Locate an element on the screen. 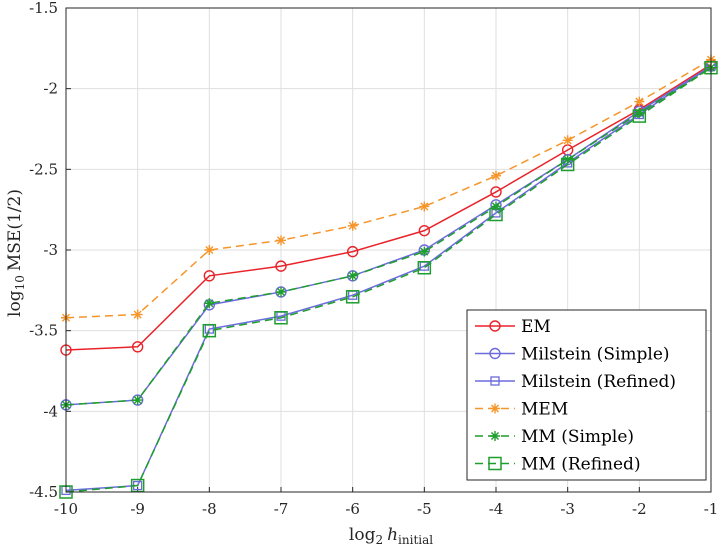 The image size is (718, 549). legend-label: Milstein (Simple) is located at coordinates (595, 355).